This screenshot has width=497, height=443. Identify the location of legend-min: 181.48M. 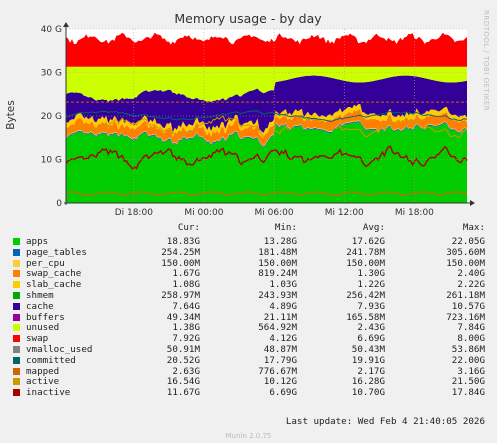
(277, 252).